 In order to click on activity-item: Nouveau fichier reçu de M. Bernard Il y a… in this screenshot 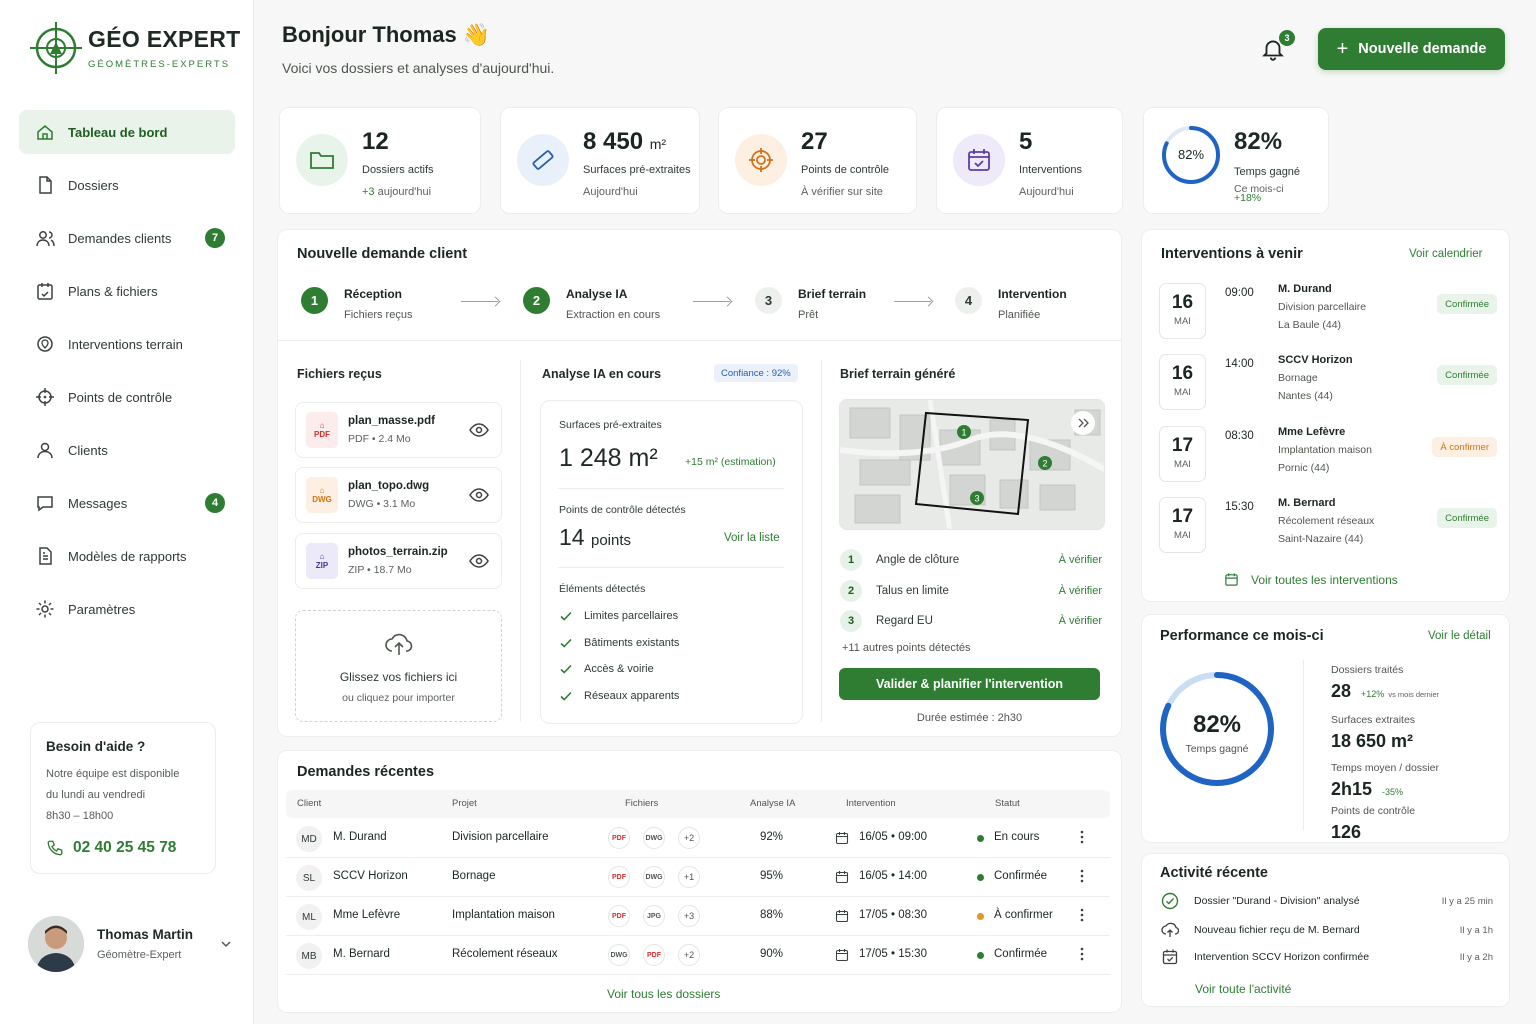, I will do `click(1327, 930)`.